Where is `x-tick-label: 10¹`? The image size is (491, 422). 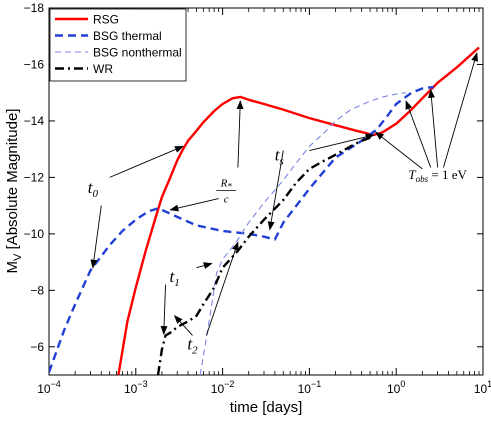 x-tick-label: 10¹ is located at coordinates (482, 387).